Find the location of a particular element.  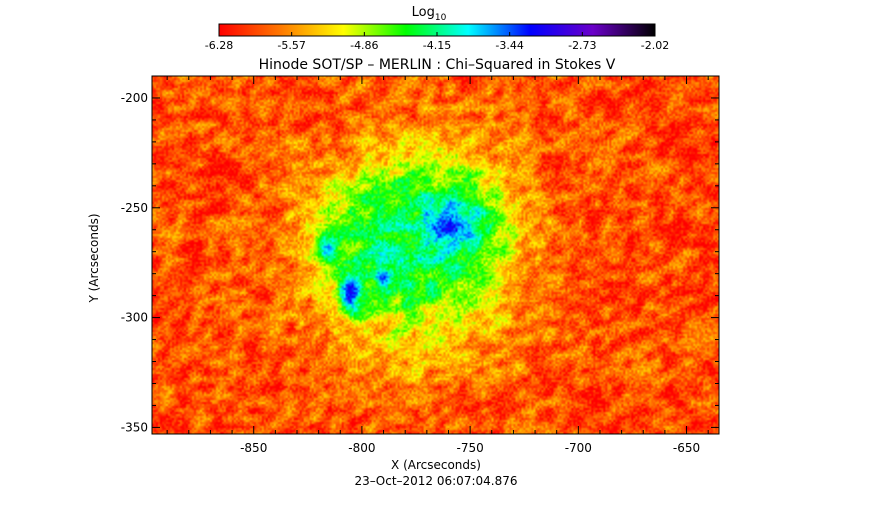

x-tick-label: -650 is located at coordinates (686, 448).